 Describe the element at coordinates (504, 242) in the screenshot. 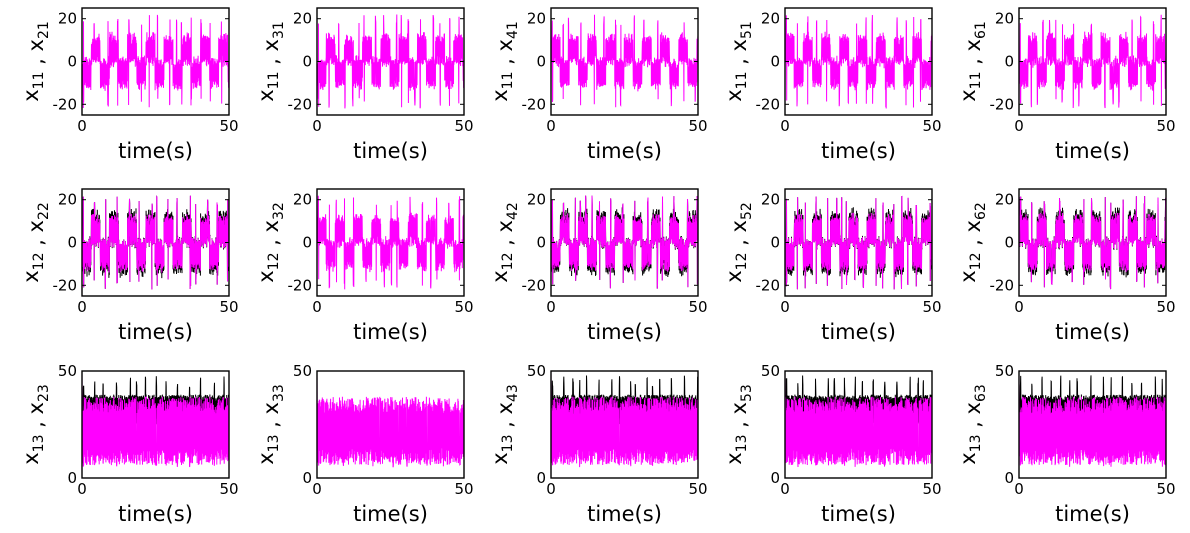

I see `y-axis-label: x12 , x42` at that location.